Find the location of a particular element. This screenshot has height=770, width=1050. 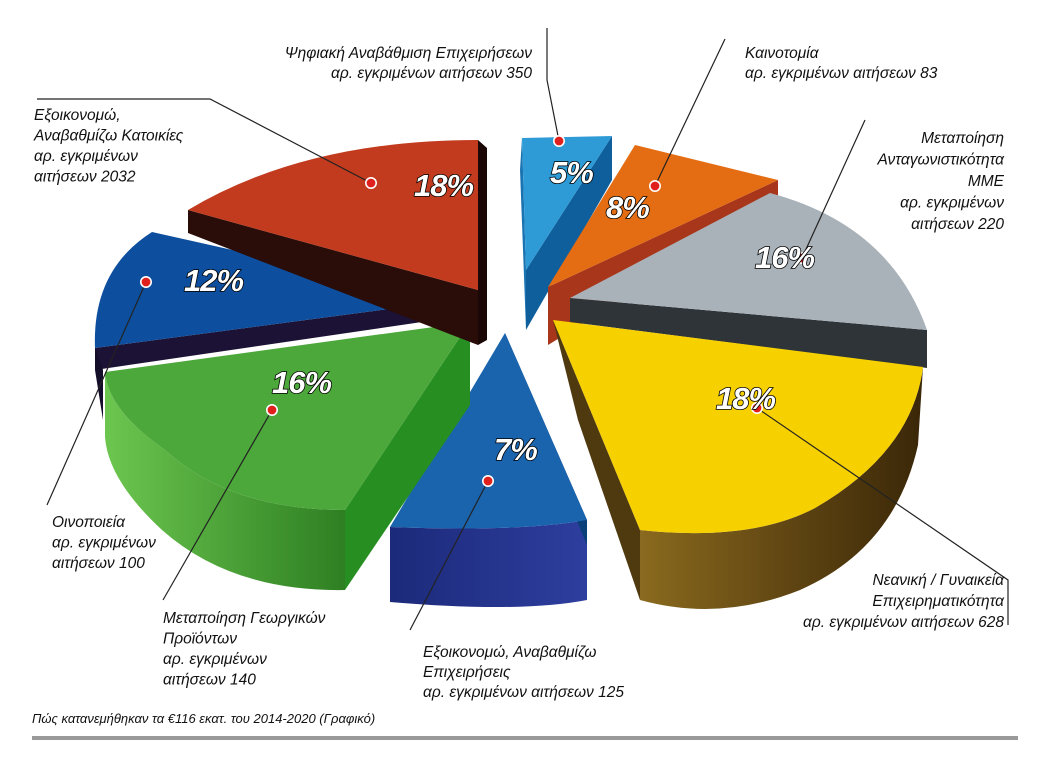

slice-label-8-line-4: αιτήσεων 2032 is located at coordinates (85, 177).